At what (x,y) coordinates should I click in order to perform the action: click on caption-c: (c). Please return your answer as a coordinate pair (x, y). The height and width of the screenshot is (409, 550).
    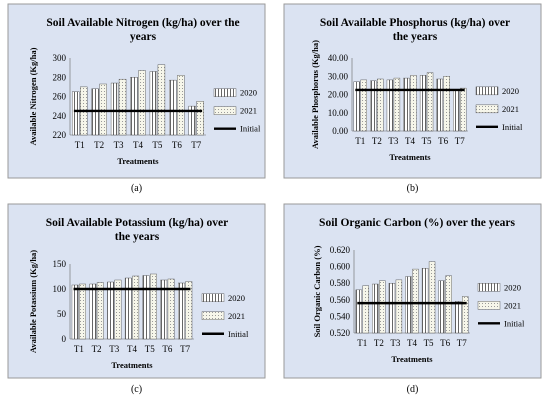
    Looking at the image, I should click on (136, 389).